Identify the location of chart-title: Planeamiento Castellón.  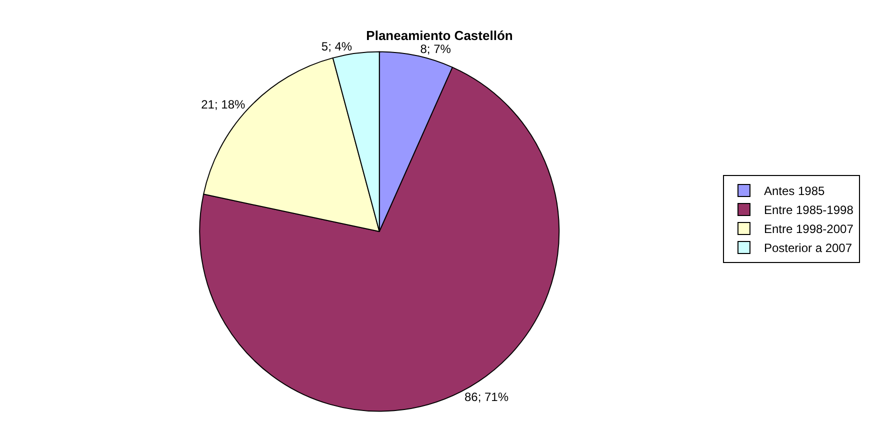
(439, 35).